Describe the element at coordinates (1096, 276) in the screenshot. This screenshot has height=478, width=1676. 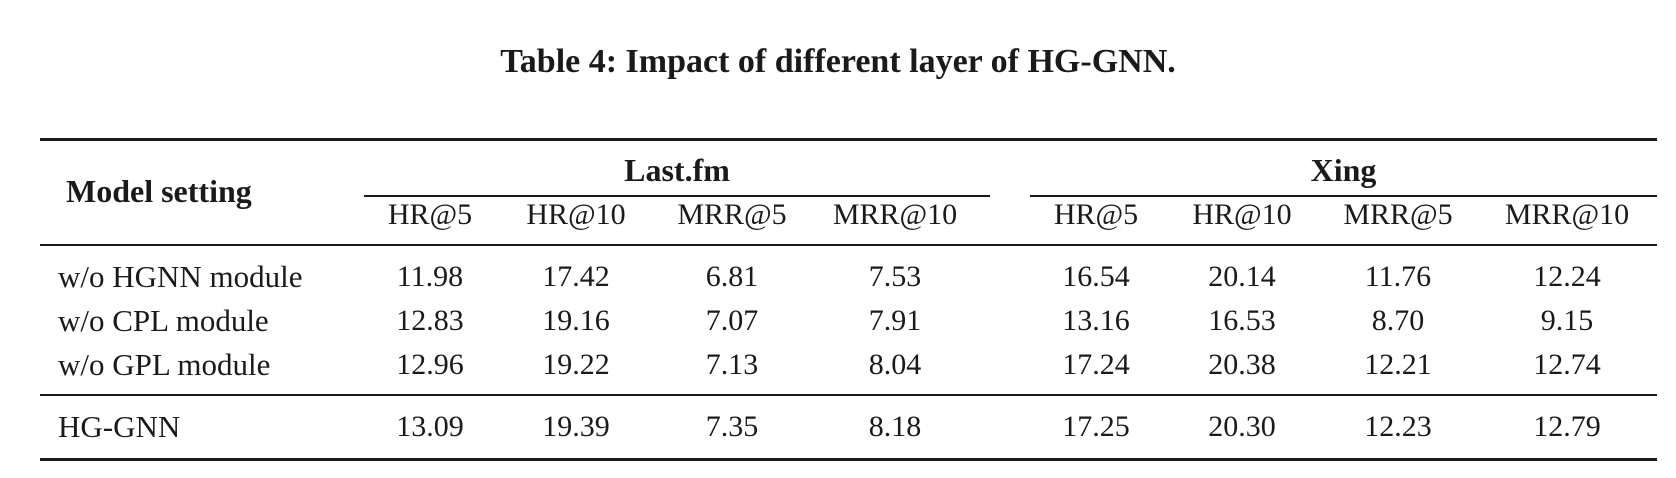
I see `table-cell: 16.54` at that location.